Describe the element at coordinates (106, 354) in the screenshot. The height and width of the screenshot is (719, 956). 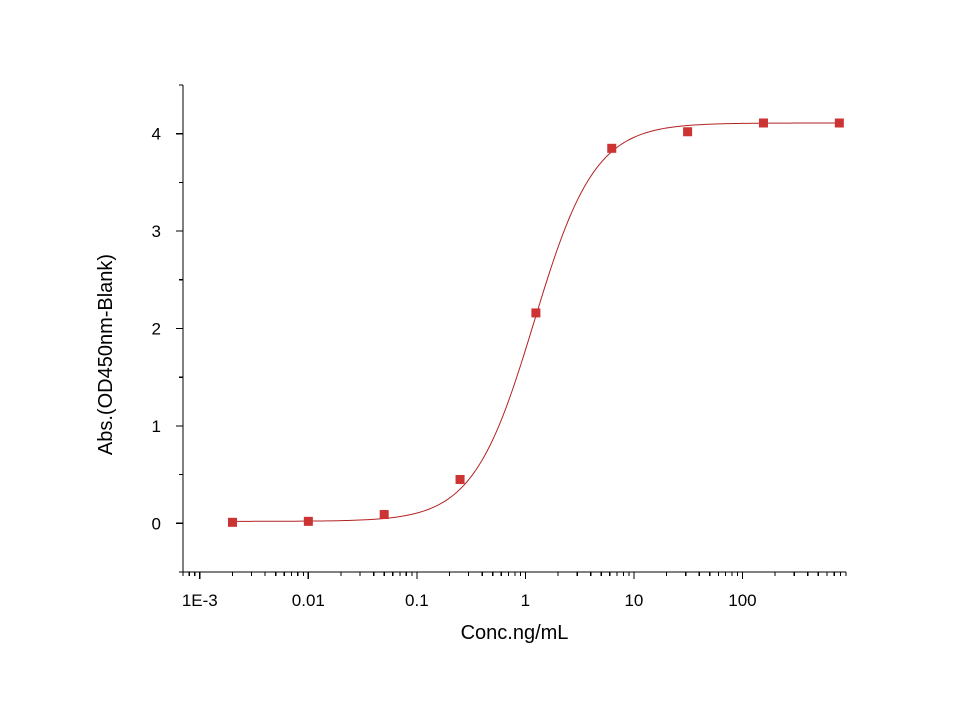
I see `y-axis-title: Abs.(OD450nm-Blank)` at that location.